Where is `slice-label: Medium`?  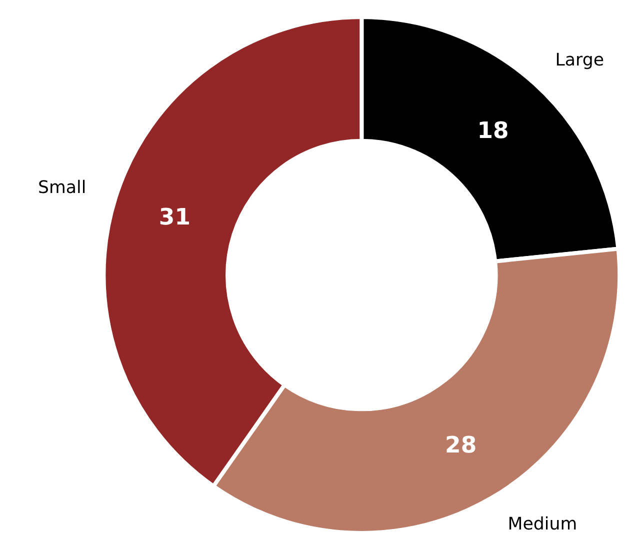
slice-label: Medium is located at coordinates (543, 524).